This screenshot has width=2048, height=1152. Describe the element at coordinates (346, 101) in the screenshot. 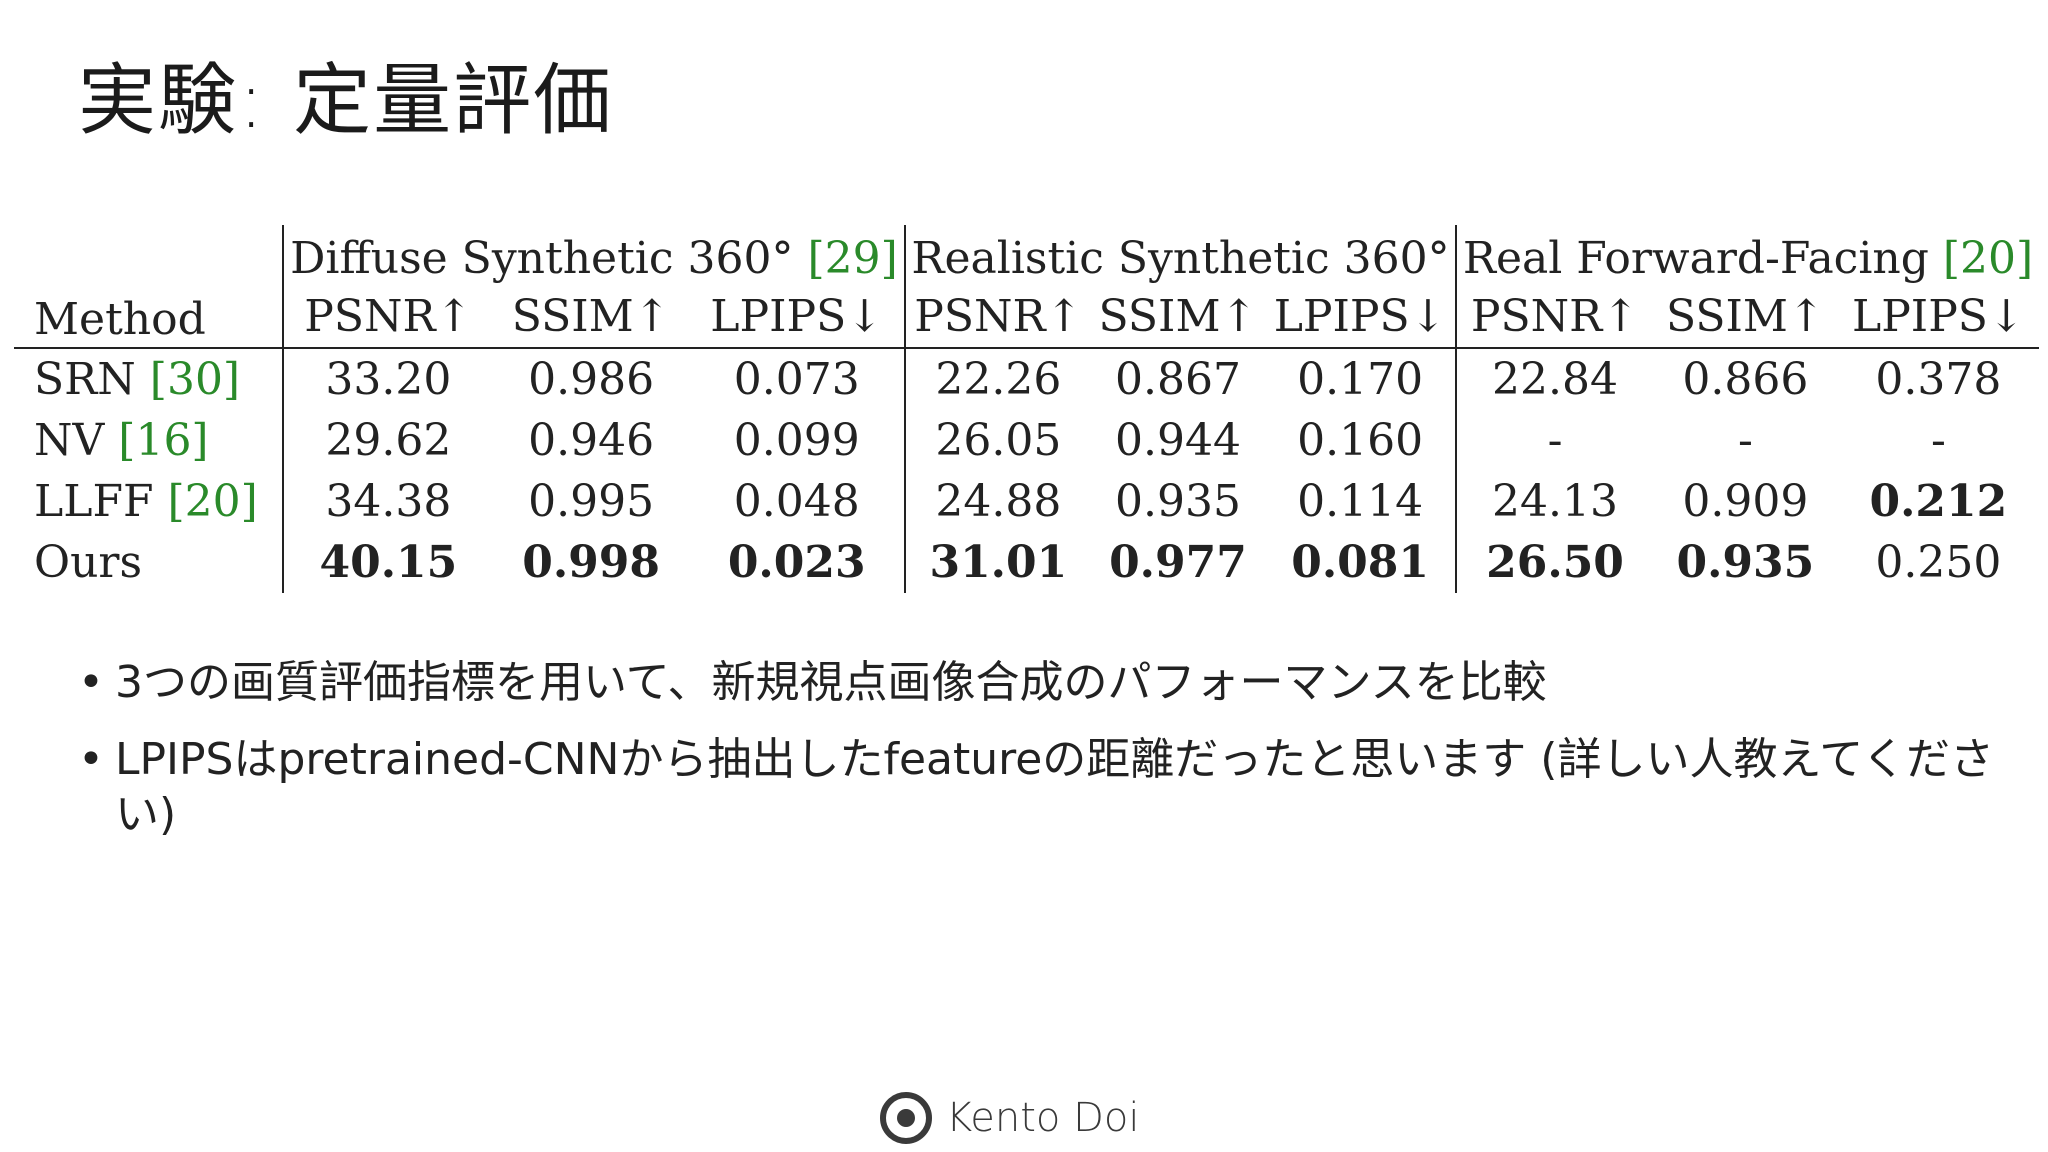

I see `slide-title: 実験: 定量評価` at that location.